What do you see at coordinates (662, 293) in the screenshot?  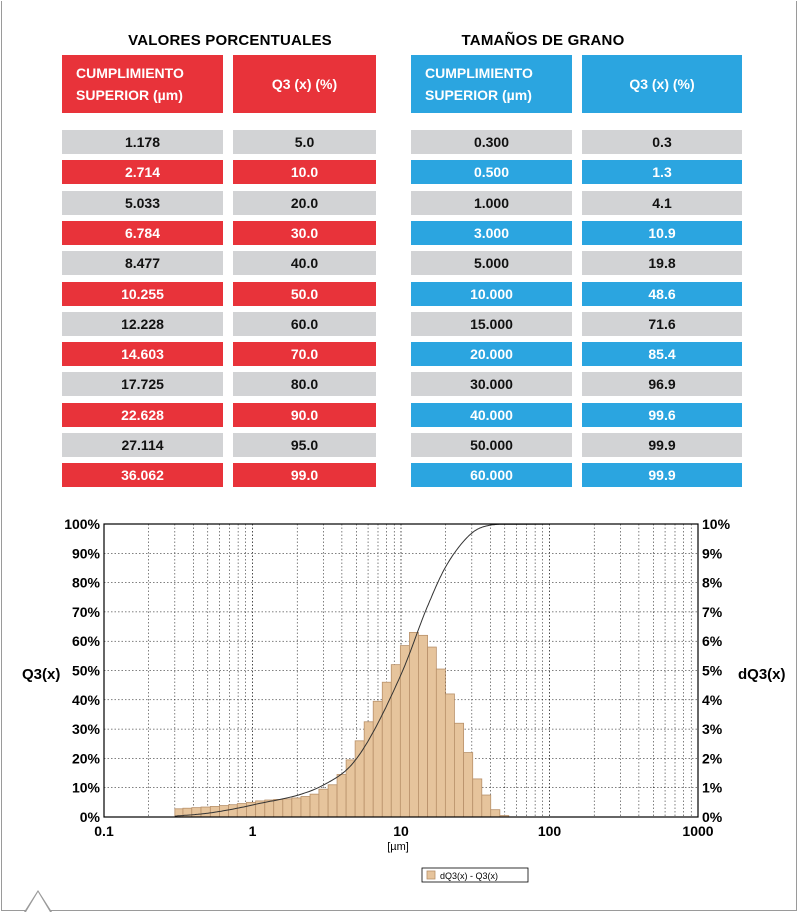 I see `right-row-6-q3: 48.6` at bounding box center [662, 293].